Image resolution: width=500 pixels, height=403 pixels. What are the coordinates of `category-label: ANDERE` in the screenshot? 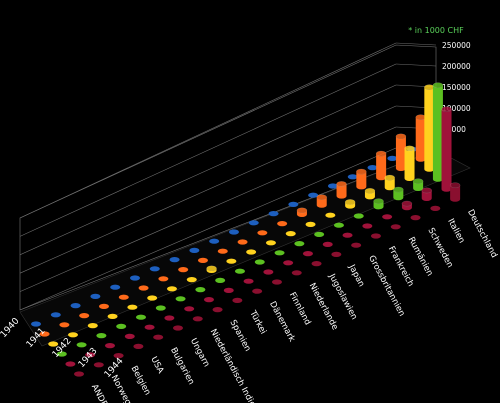 It's located at (101, 393).